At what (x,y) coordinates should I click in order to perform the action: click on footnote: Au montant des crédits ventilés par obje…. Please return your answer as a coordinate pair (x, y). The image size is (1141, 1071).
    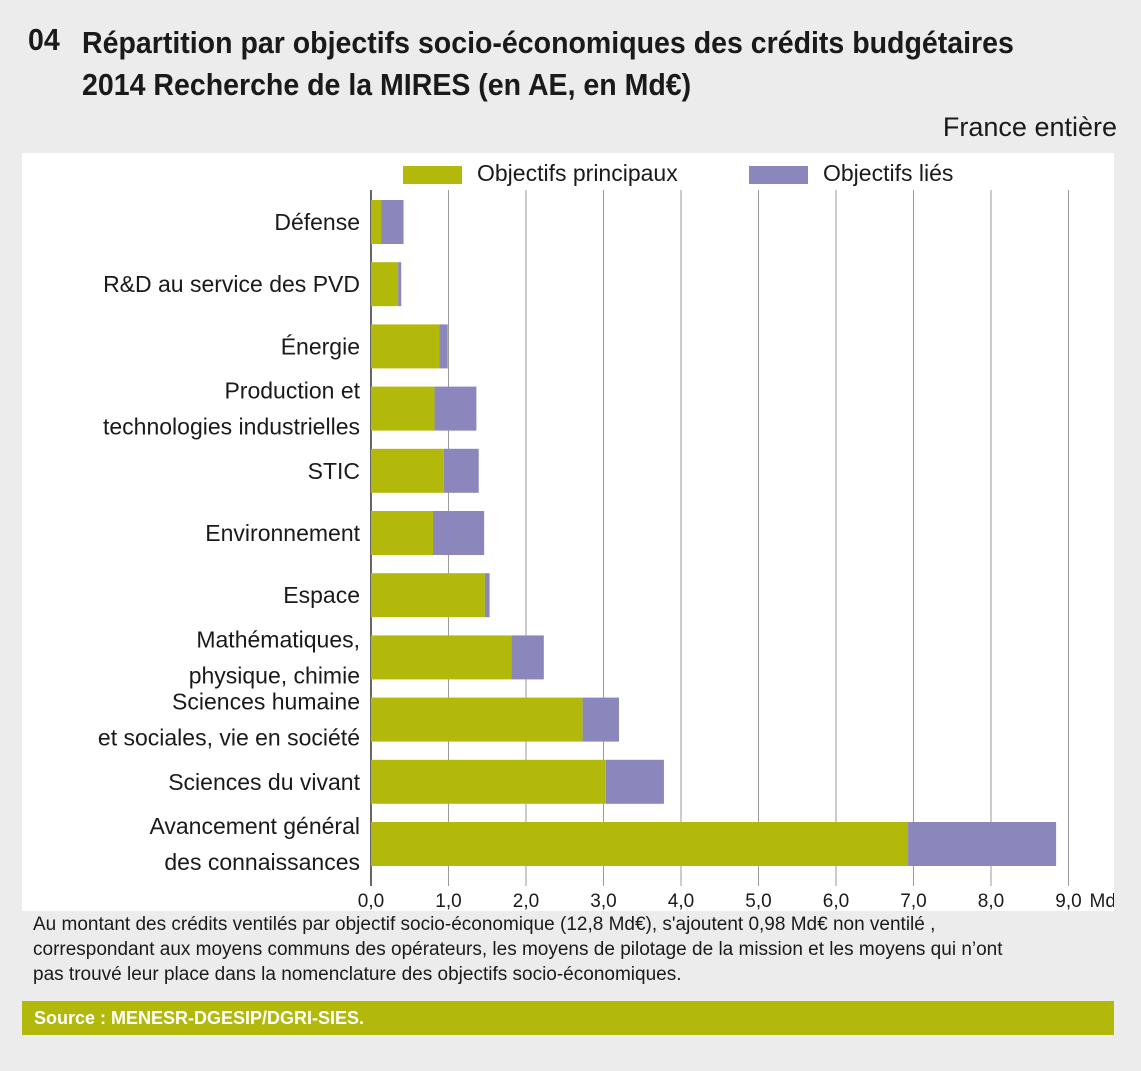
    Looking at the image, I should click on (563, 949).